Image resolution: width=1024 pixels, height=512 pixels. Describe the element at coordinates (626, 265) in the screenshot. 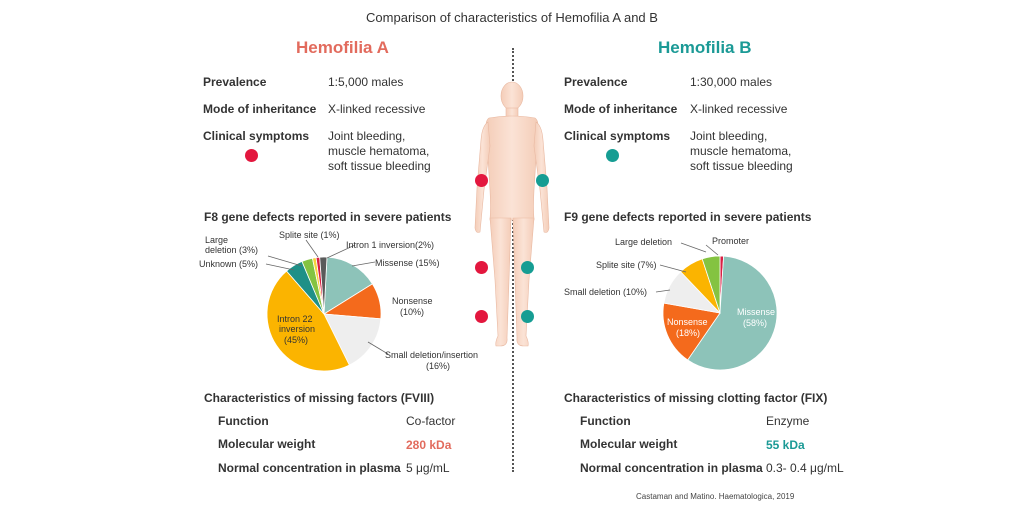

I see `f9-label-splite: Splite site (7%)` at that location.